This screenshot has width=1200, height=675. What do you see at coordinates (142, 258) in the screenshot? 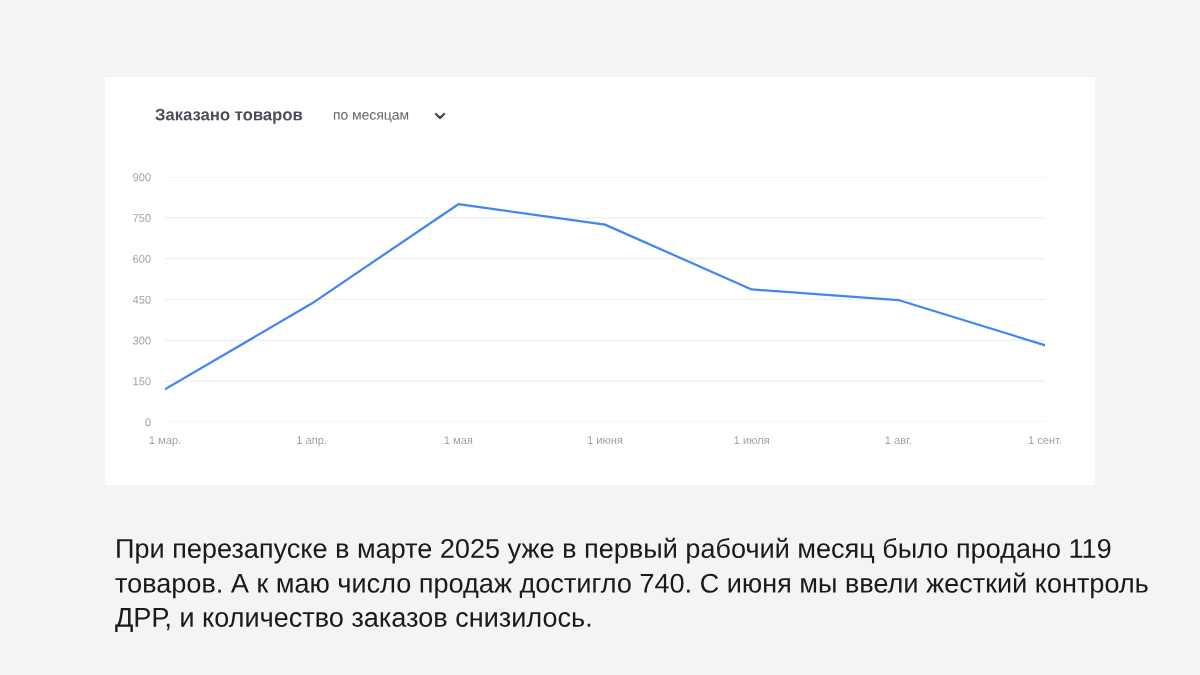
I see `y-tick-label: 600` at bounding box center [142, 258].